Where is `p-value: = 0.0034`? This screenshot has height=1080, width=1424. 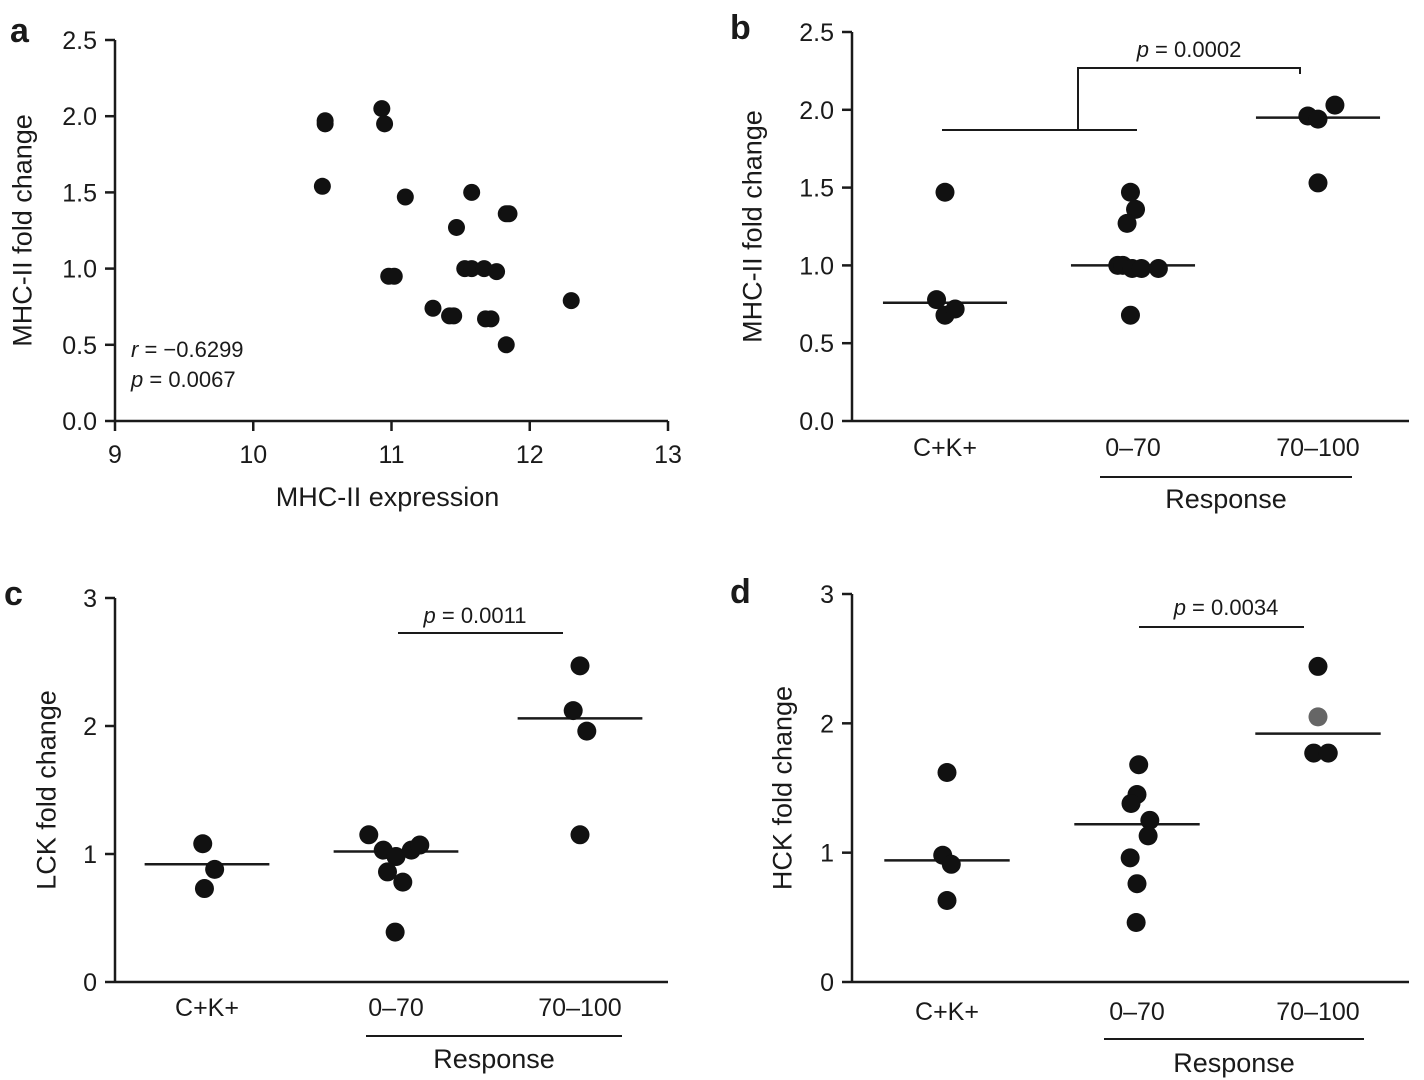
p-value: = 0.0034 is located at coordinates (1232, 607).